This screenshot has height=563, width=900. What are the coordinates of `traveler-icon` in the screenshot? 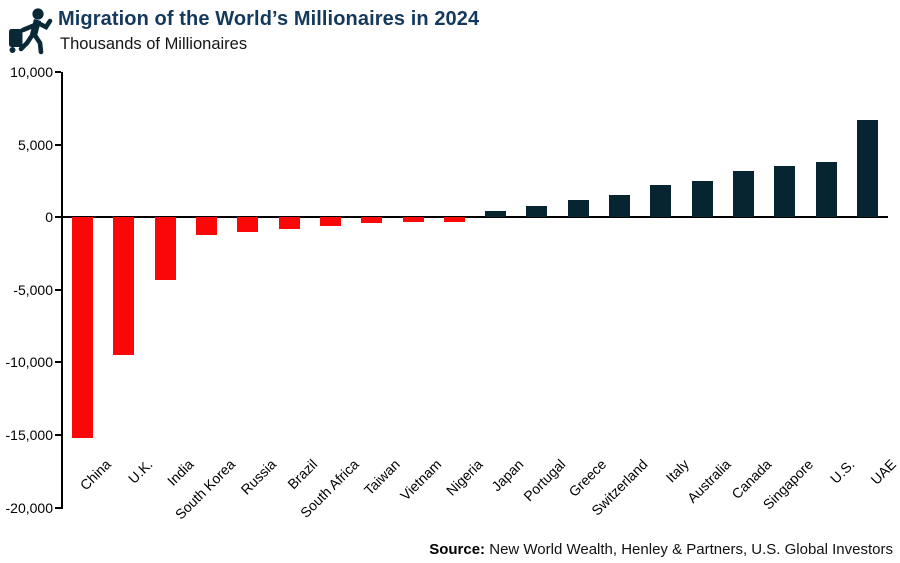 It's located at (31, 30).